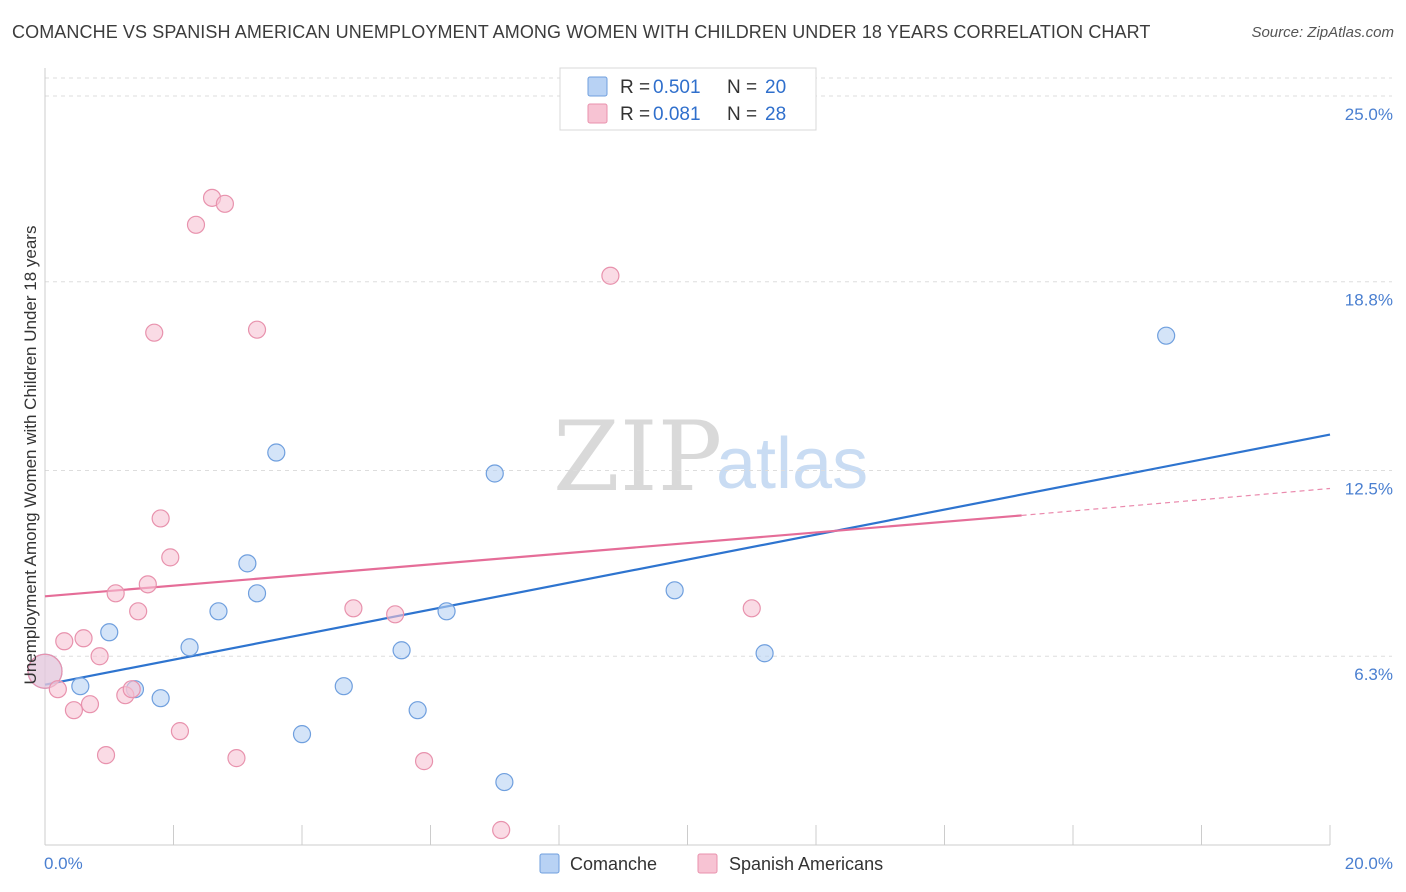 Image resolution: width=1406 pixels, height=892 pixels. I want to click on legend-n-label-spanish: N =, so click(742, 114).